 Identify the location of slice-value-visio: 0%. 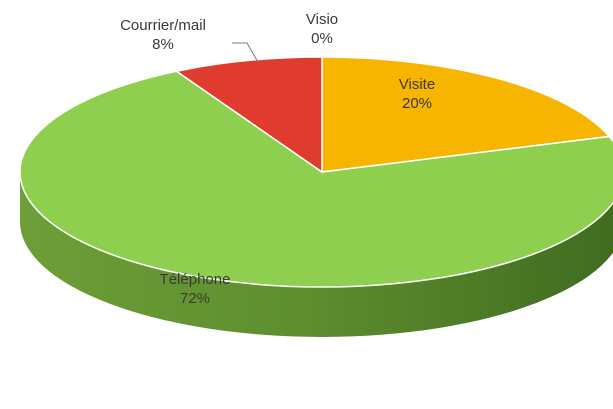
(322, 38).